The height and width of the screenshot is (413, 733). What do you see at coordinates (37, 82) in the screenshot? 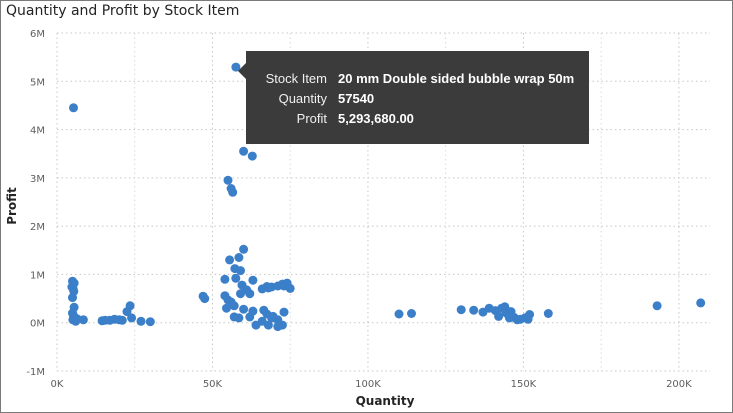
I see `y-tick-label: 5M` at bounding box center [37, 82].